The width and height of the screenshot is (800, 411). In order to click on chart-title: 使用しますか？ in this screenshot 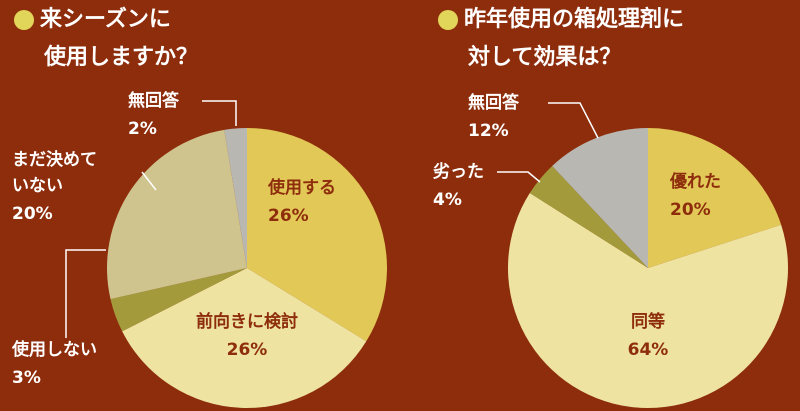, I will do `click(120, 57)`.